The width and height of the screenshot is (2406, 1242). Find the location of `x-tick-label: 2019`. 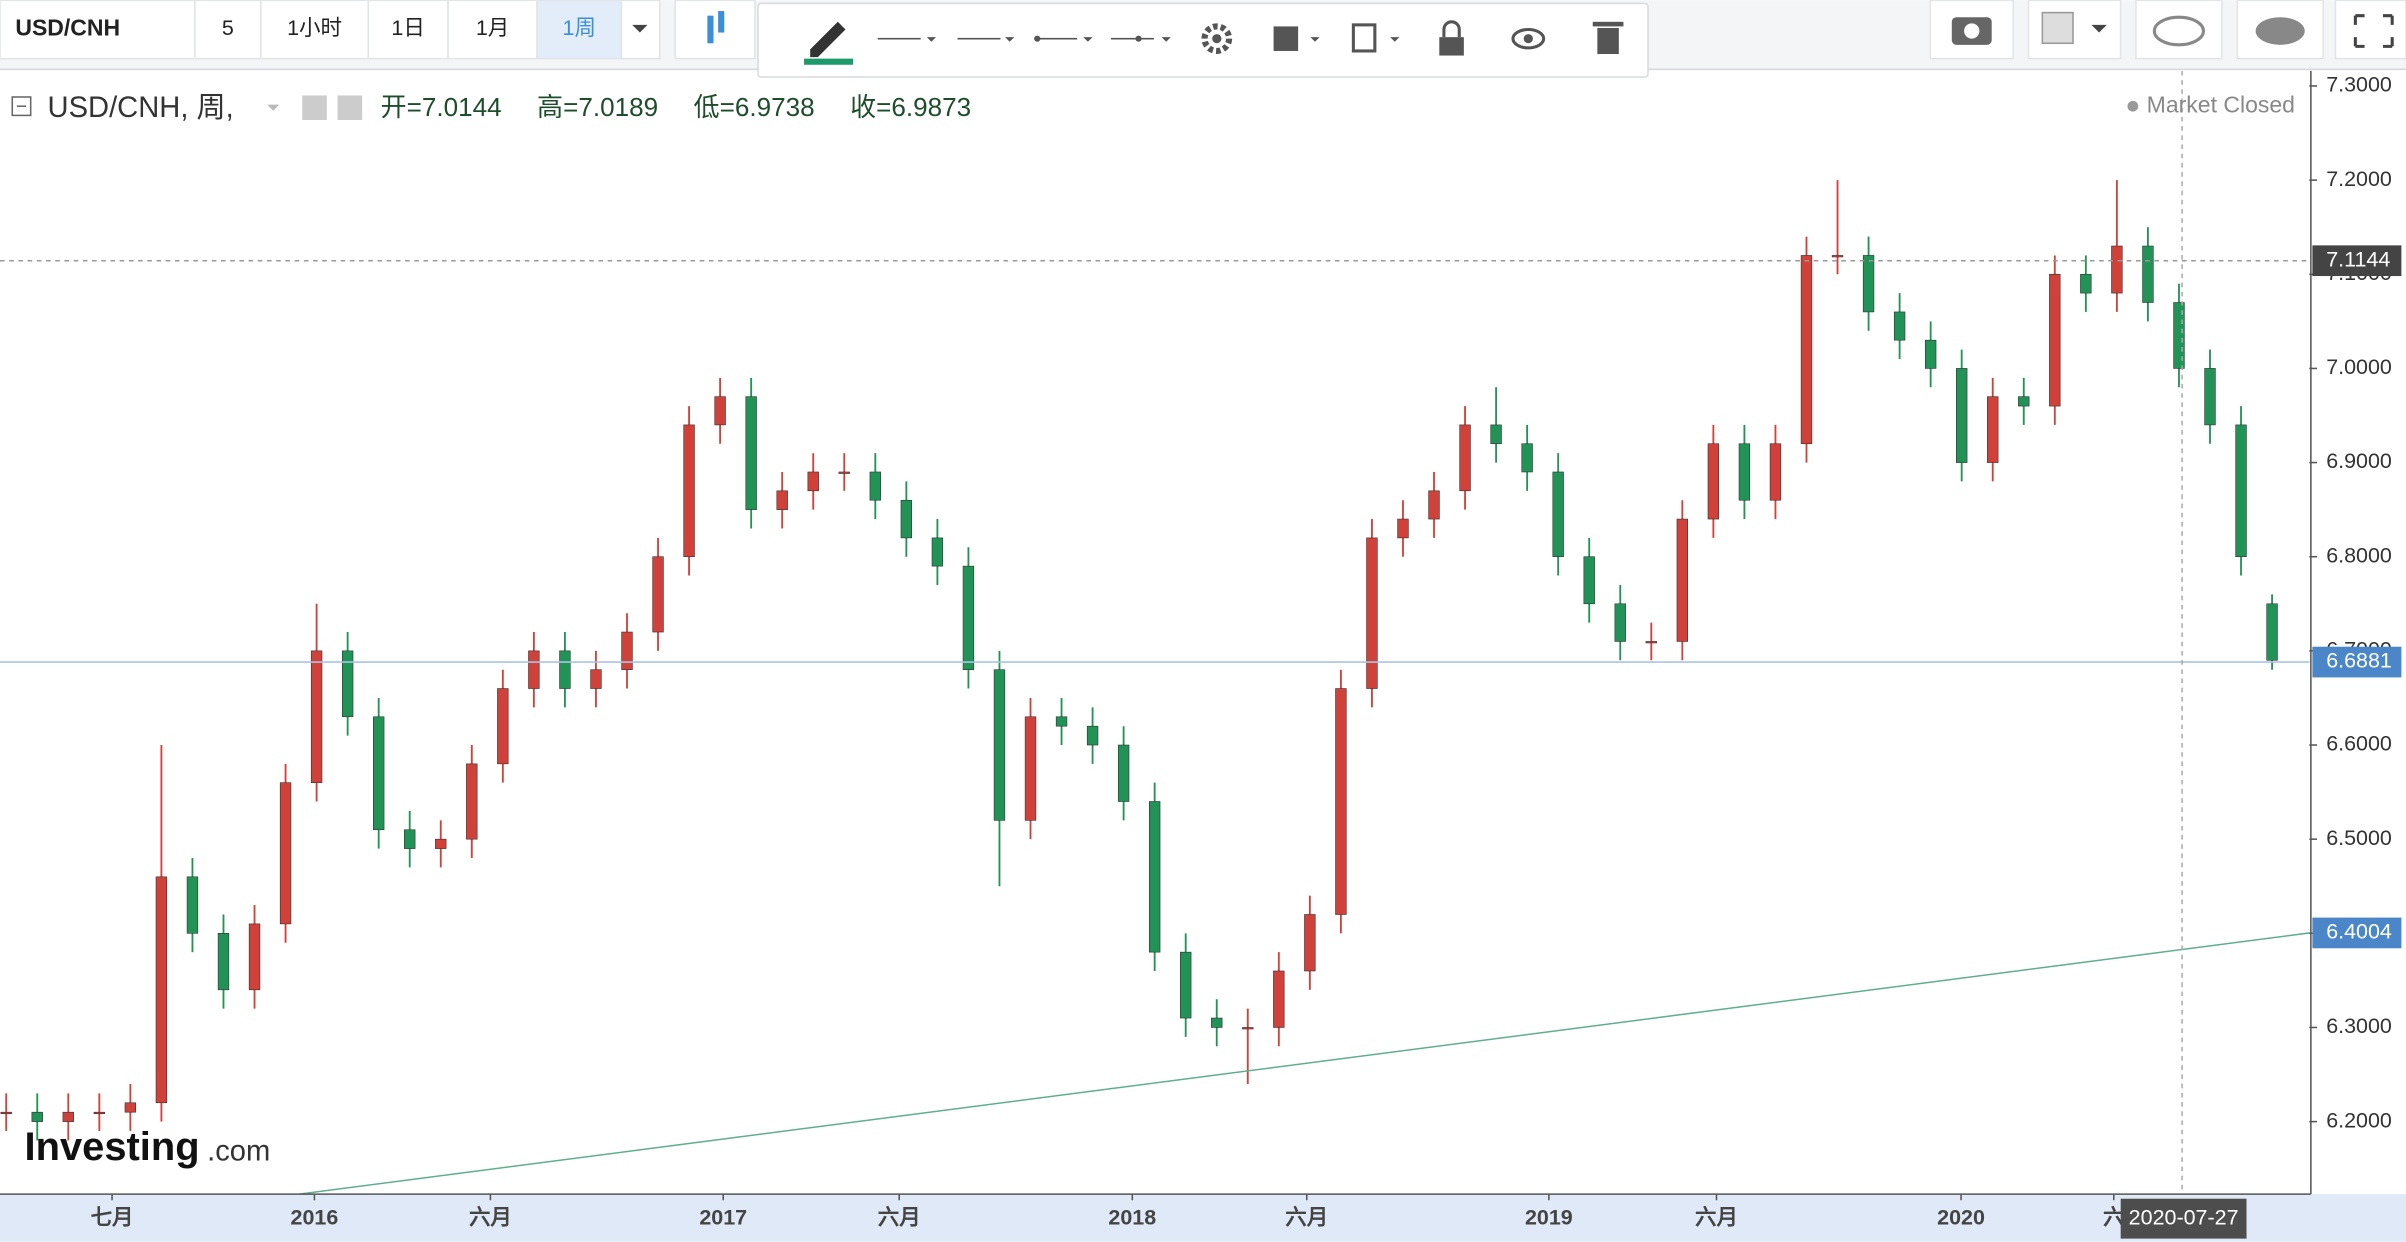

x-tick-label: 2019 is located at coordinates (1549, 1217).